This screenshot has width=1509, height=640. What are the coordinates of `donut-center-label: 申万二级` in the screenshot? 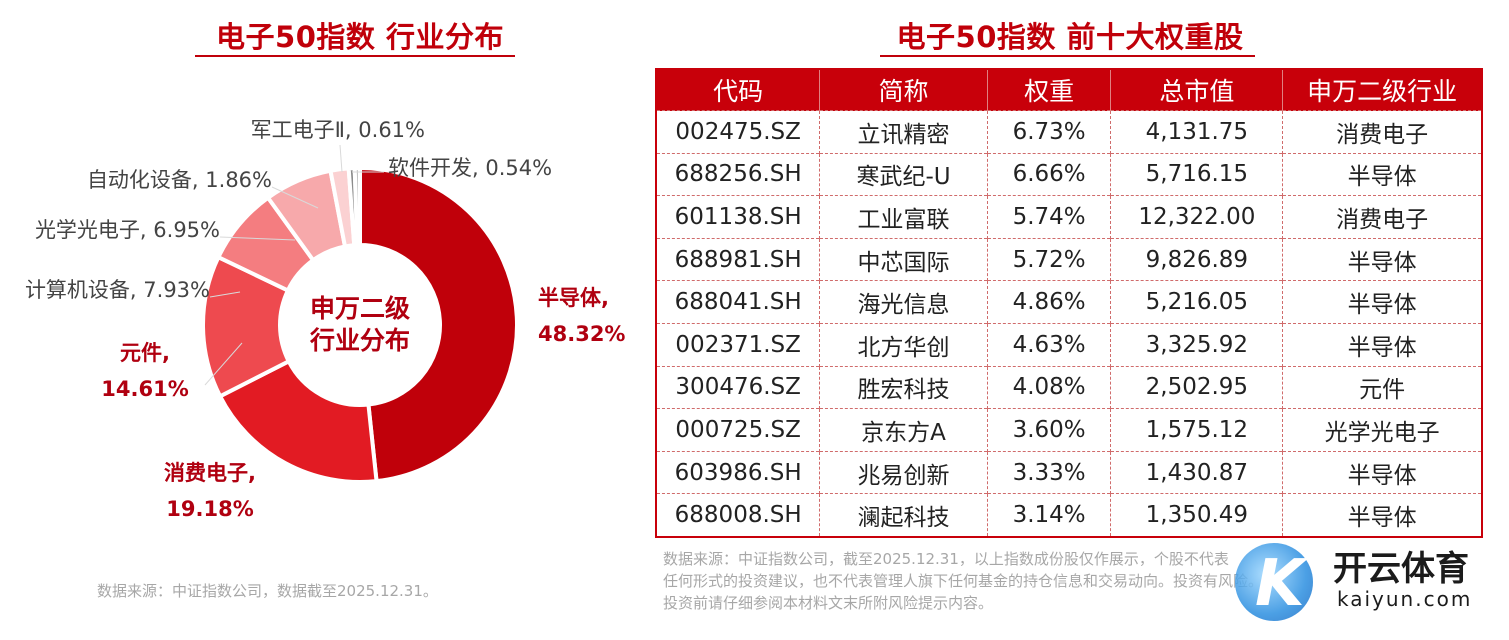 It's located at (360, 308).